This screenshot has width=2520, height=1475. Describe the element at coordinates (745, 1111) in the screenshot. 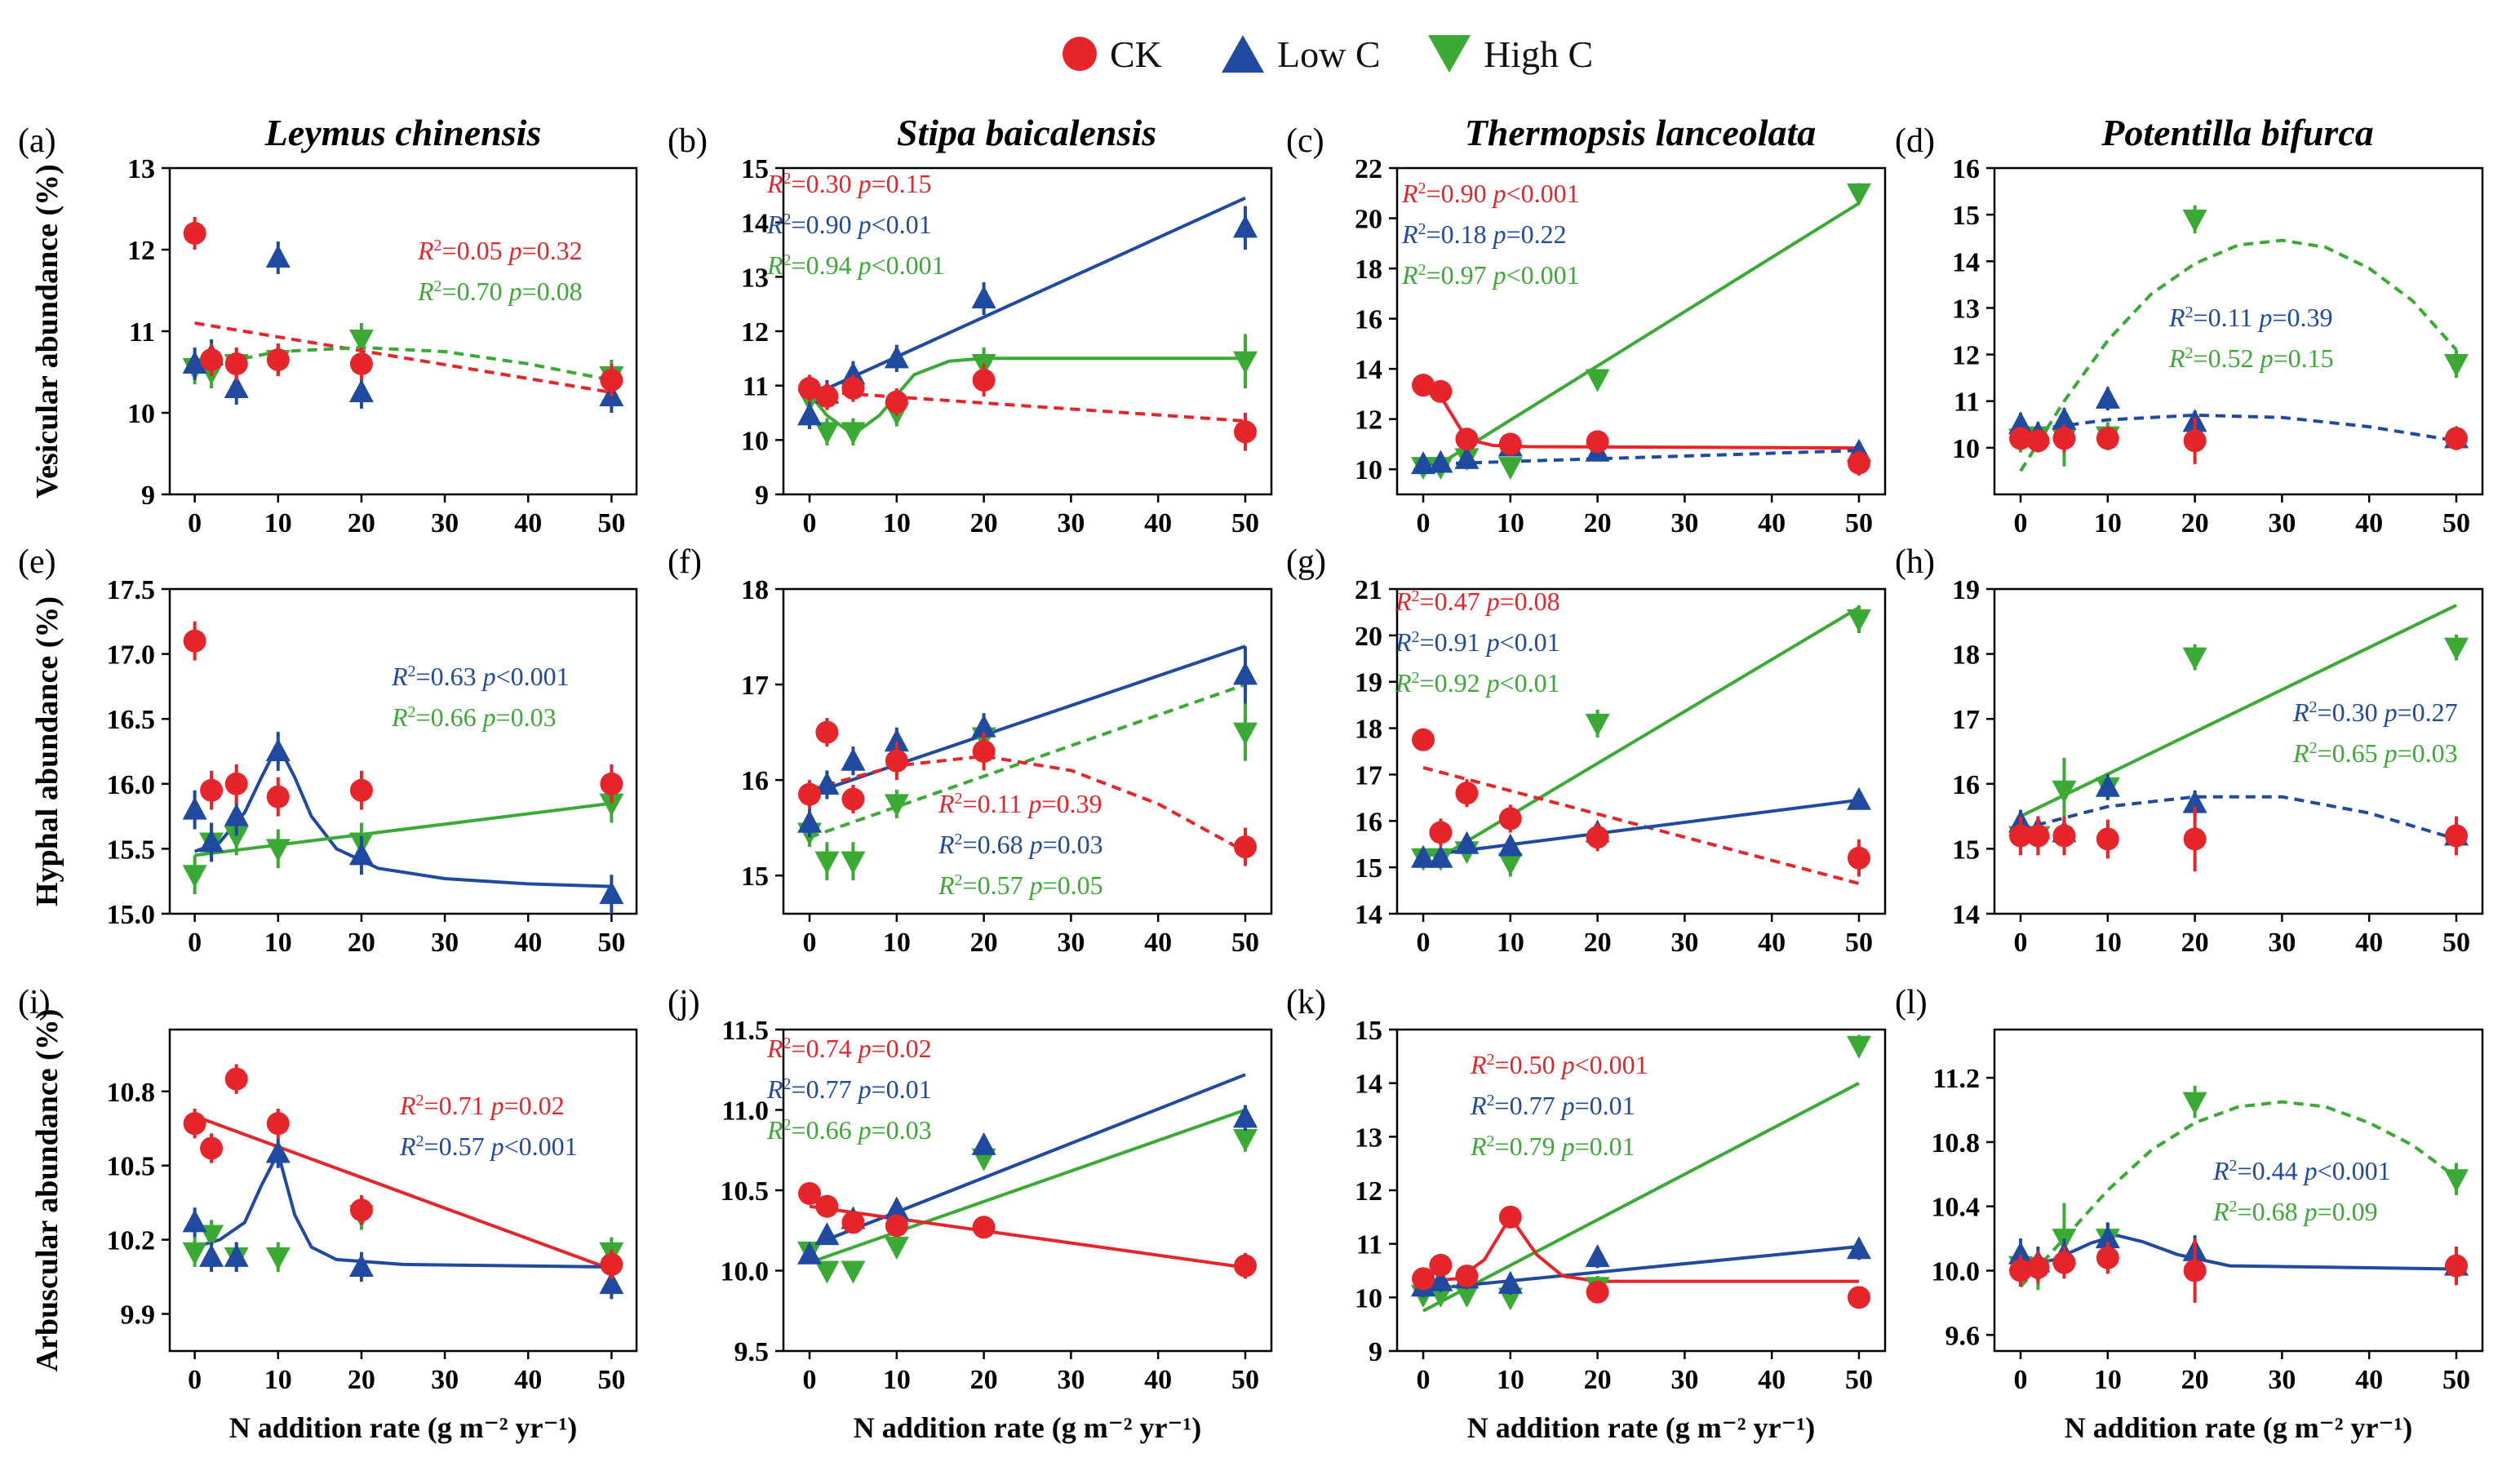

I see `y-tick-label: 11.0` at that location.